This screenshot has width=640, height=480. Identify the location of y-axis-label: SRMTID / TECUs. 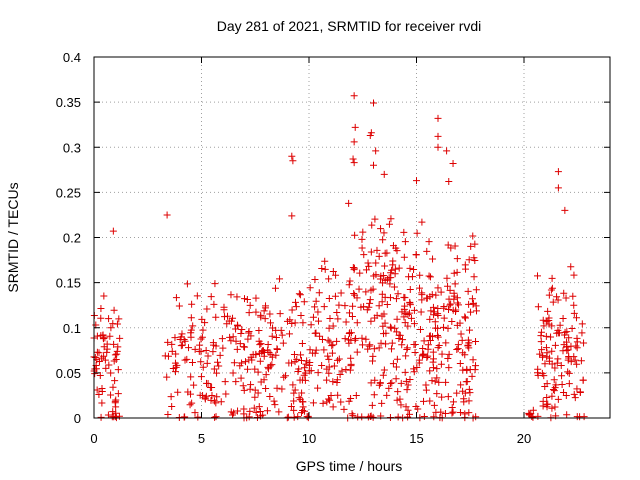
(13, 237).